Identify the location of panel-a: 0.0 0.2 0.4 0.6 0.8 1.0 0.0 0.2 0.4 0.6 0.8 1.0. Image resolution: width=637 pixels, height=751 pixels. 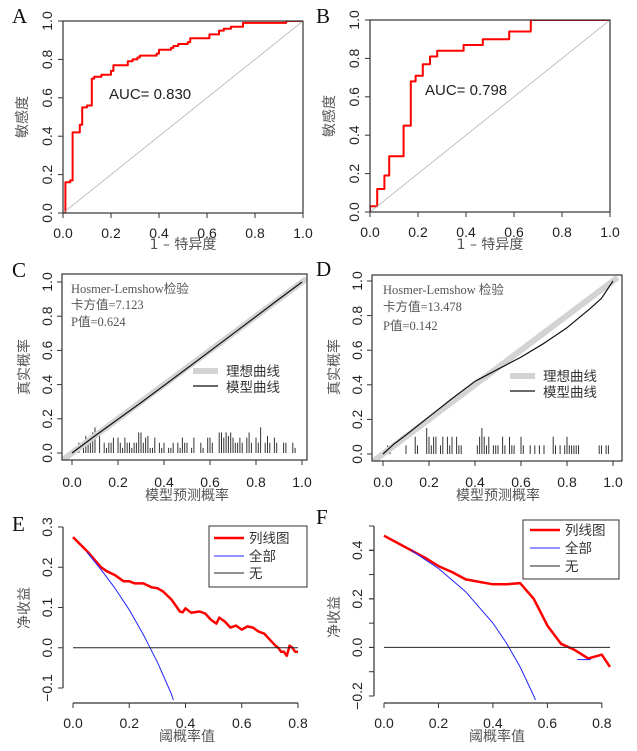
(176, 126).